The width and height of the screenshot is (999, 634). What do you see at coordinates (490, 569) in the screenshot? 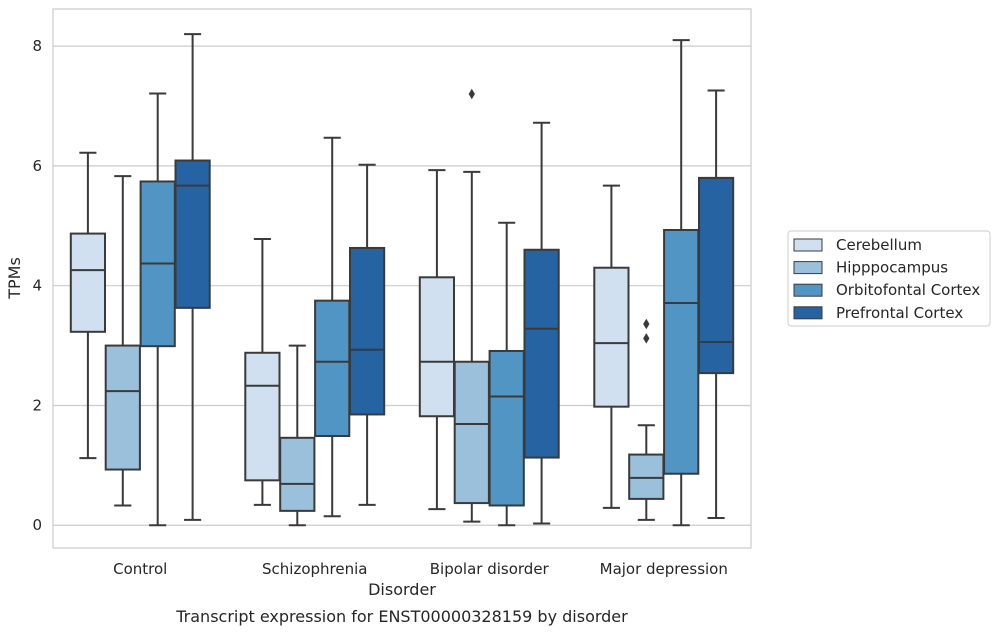
I see `x-tick-label: Bipolar disorder` at bounding box center [490, 569].